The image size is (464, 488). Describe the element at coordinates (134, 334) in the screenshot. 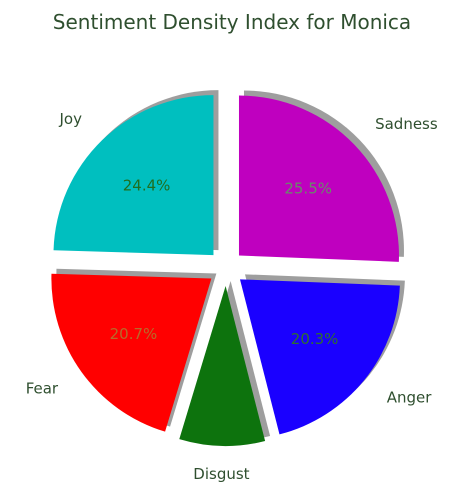

I see `slice-percent-fear: 20.7%` at that location.